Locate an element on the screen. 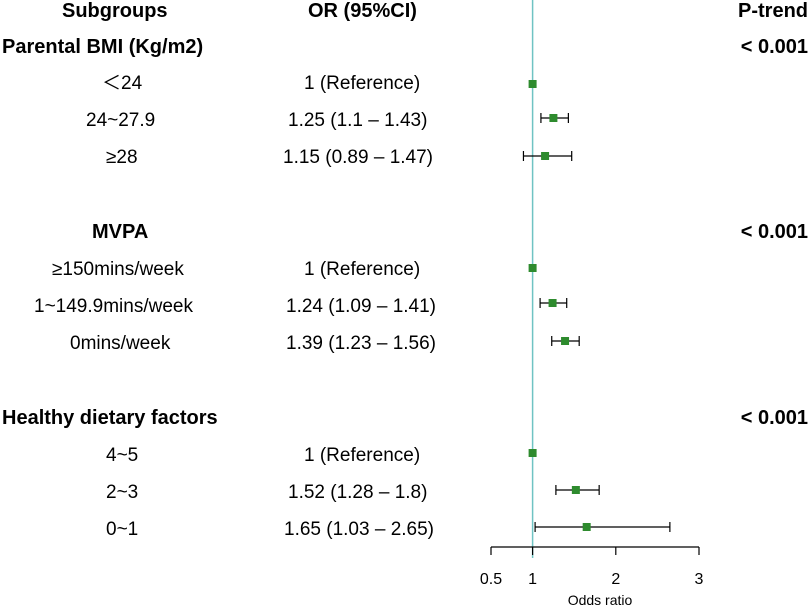  header-subgroups: Subgroups is located at coordinates (115, 11).